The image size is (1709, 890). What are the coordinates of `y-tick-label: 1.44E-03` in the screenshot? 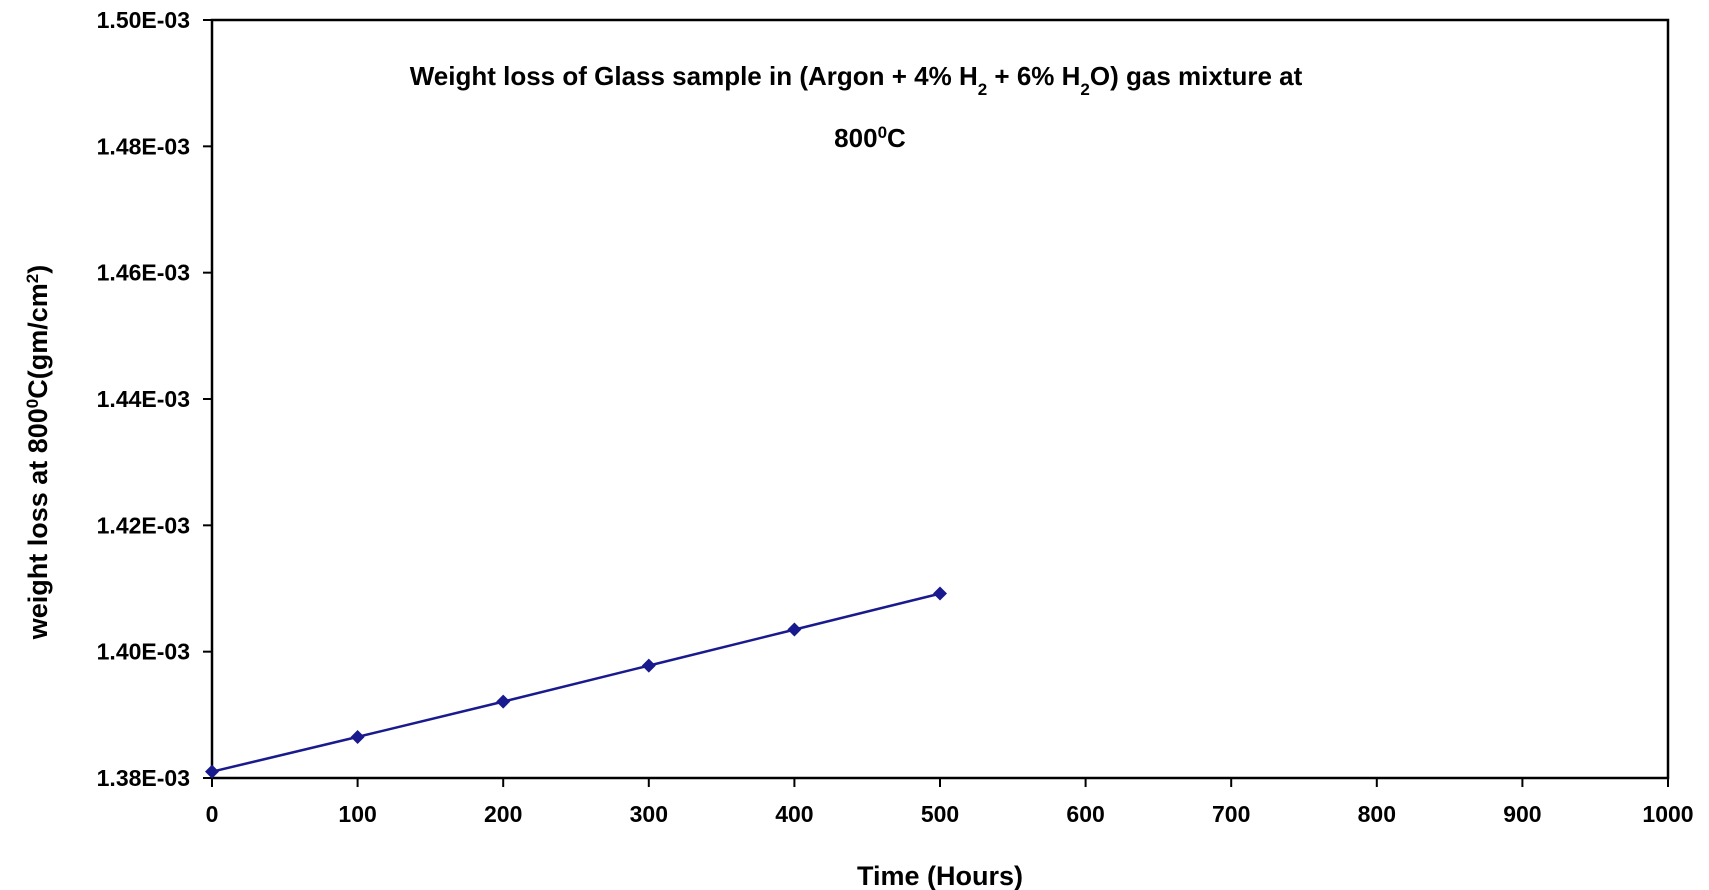 It's located at (143, 399).